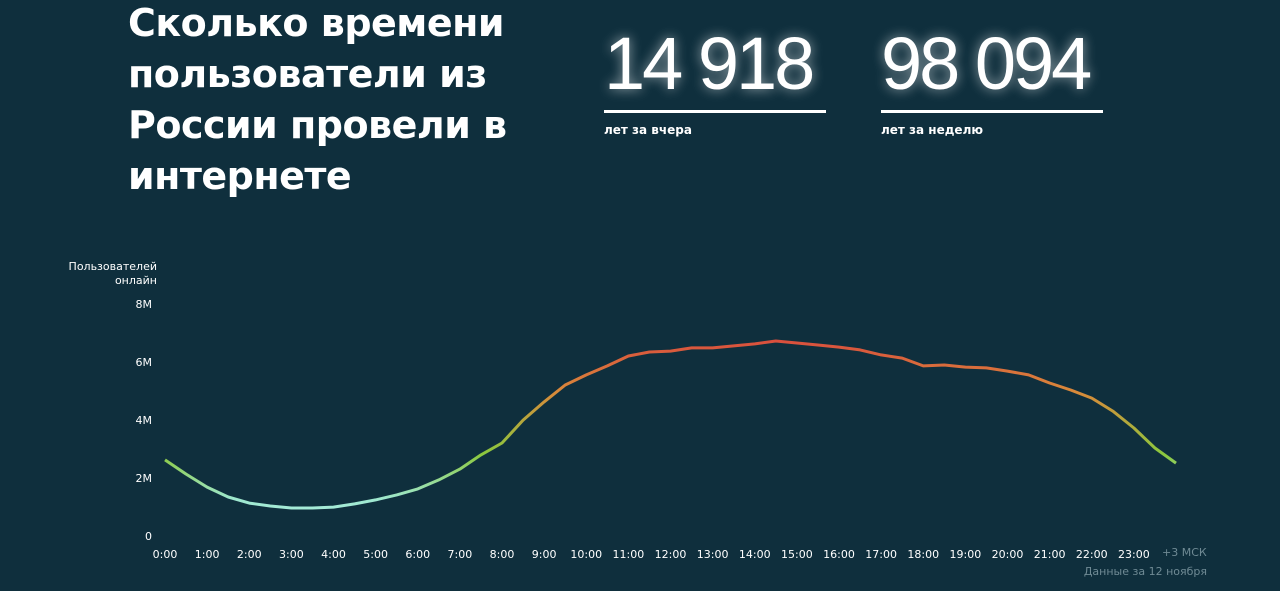 This screenshot has width=1280, height=591. What do you see at coordinates (113, 273) in the screenshot?
I see `y-axis-label: Пользователей онлайн` at bounding box center [113, 273].